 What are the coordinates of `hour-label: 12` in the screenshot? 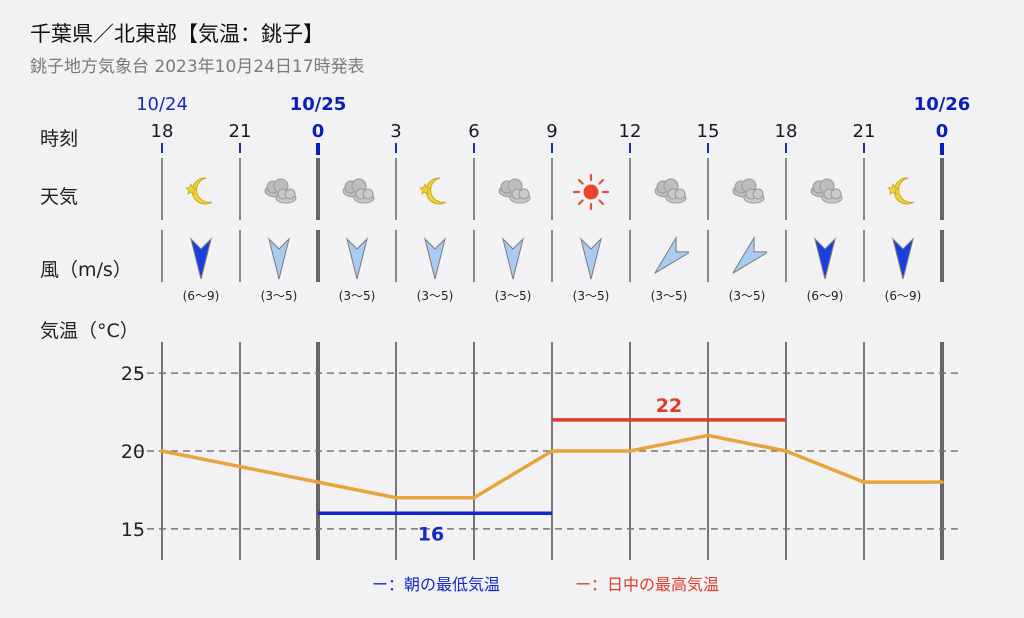 It's located at (630, 131).